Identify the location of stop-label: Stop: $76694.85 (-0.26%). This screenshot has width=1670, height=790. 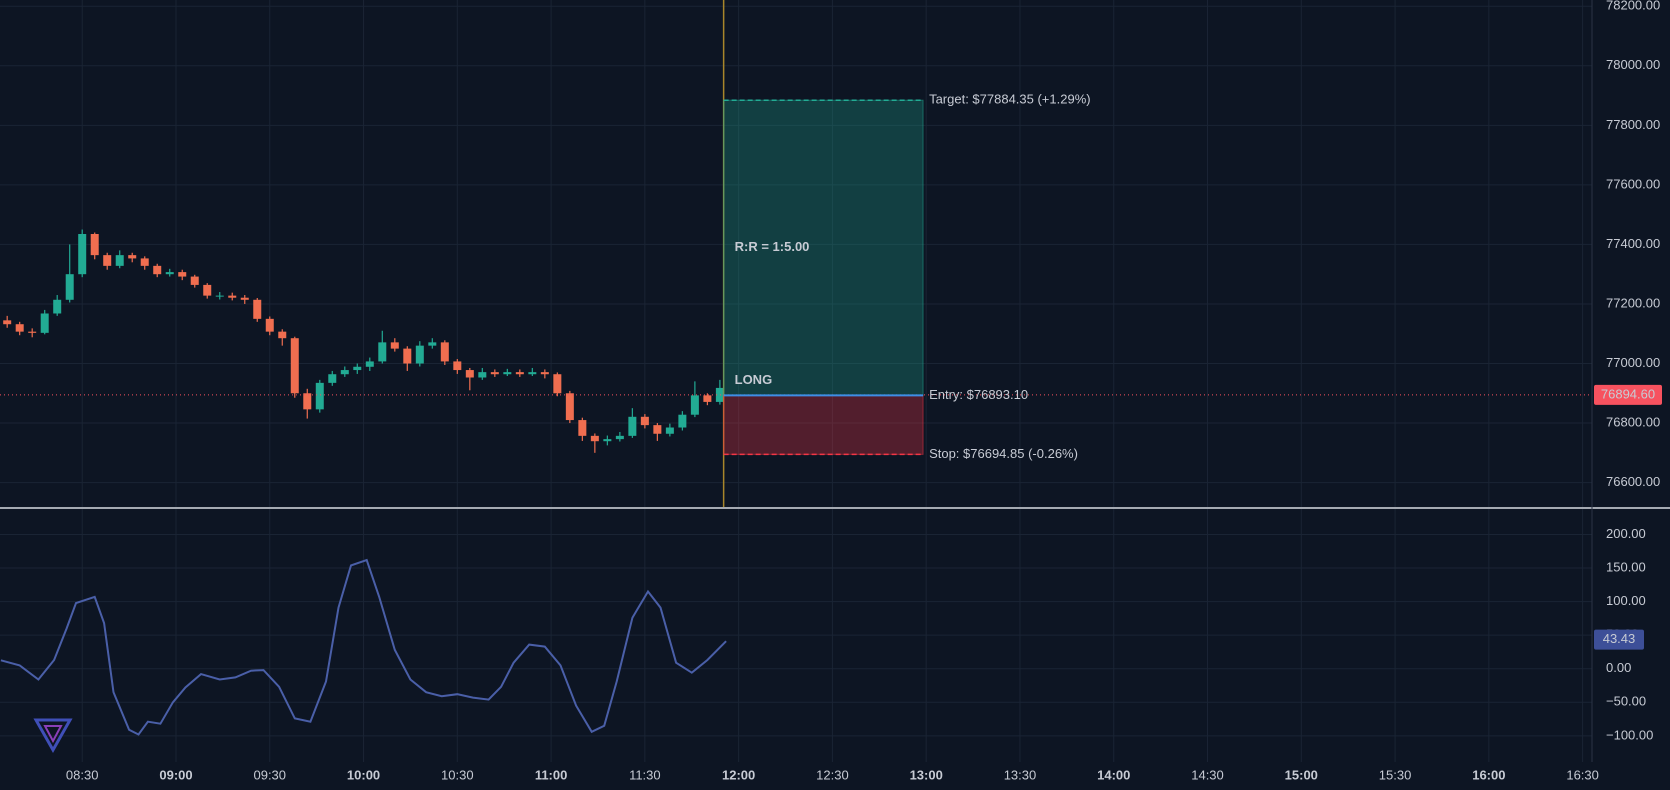
(1003, 453).